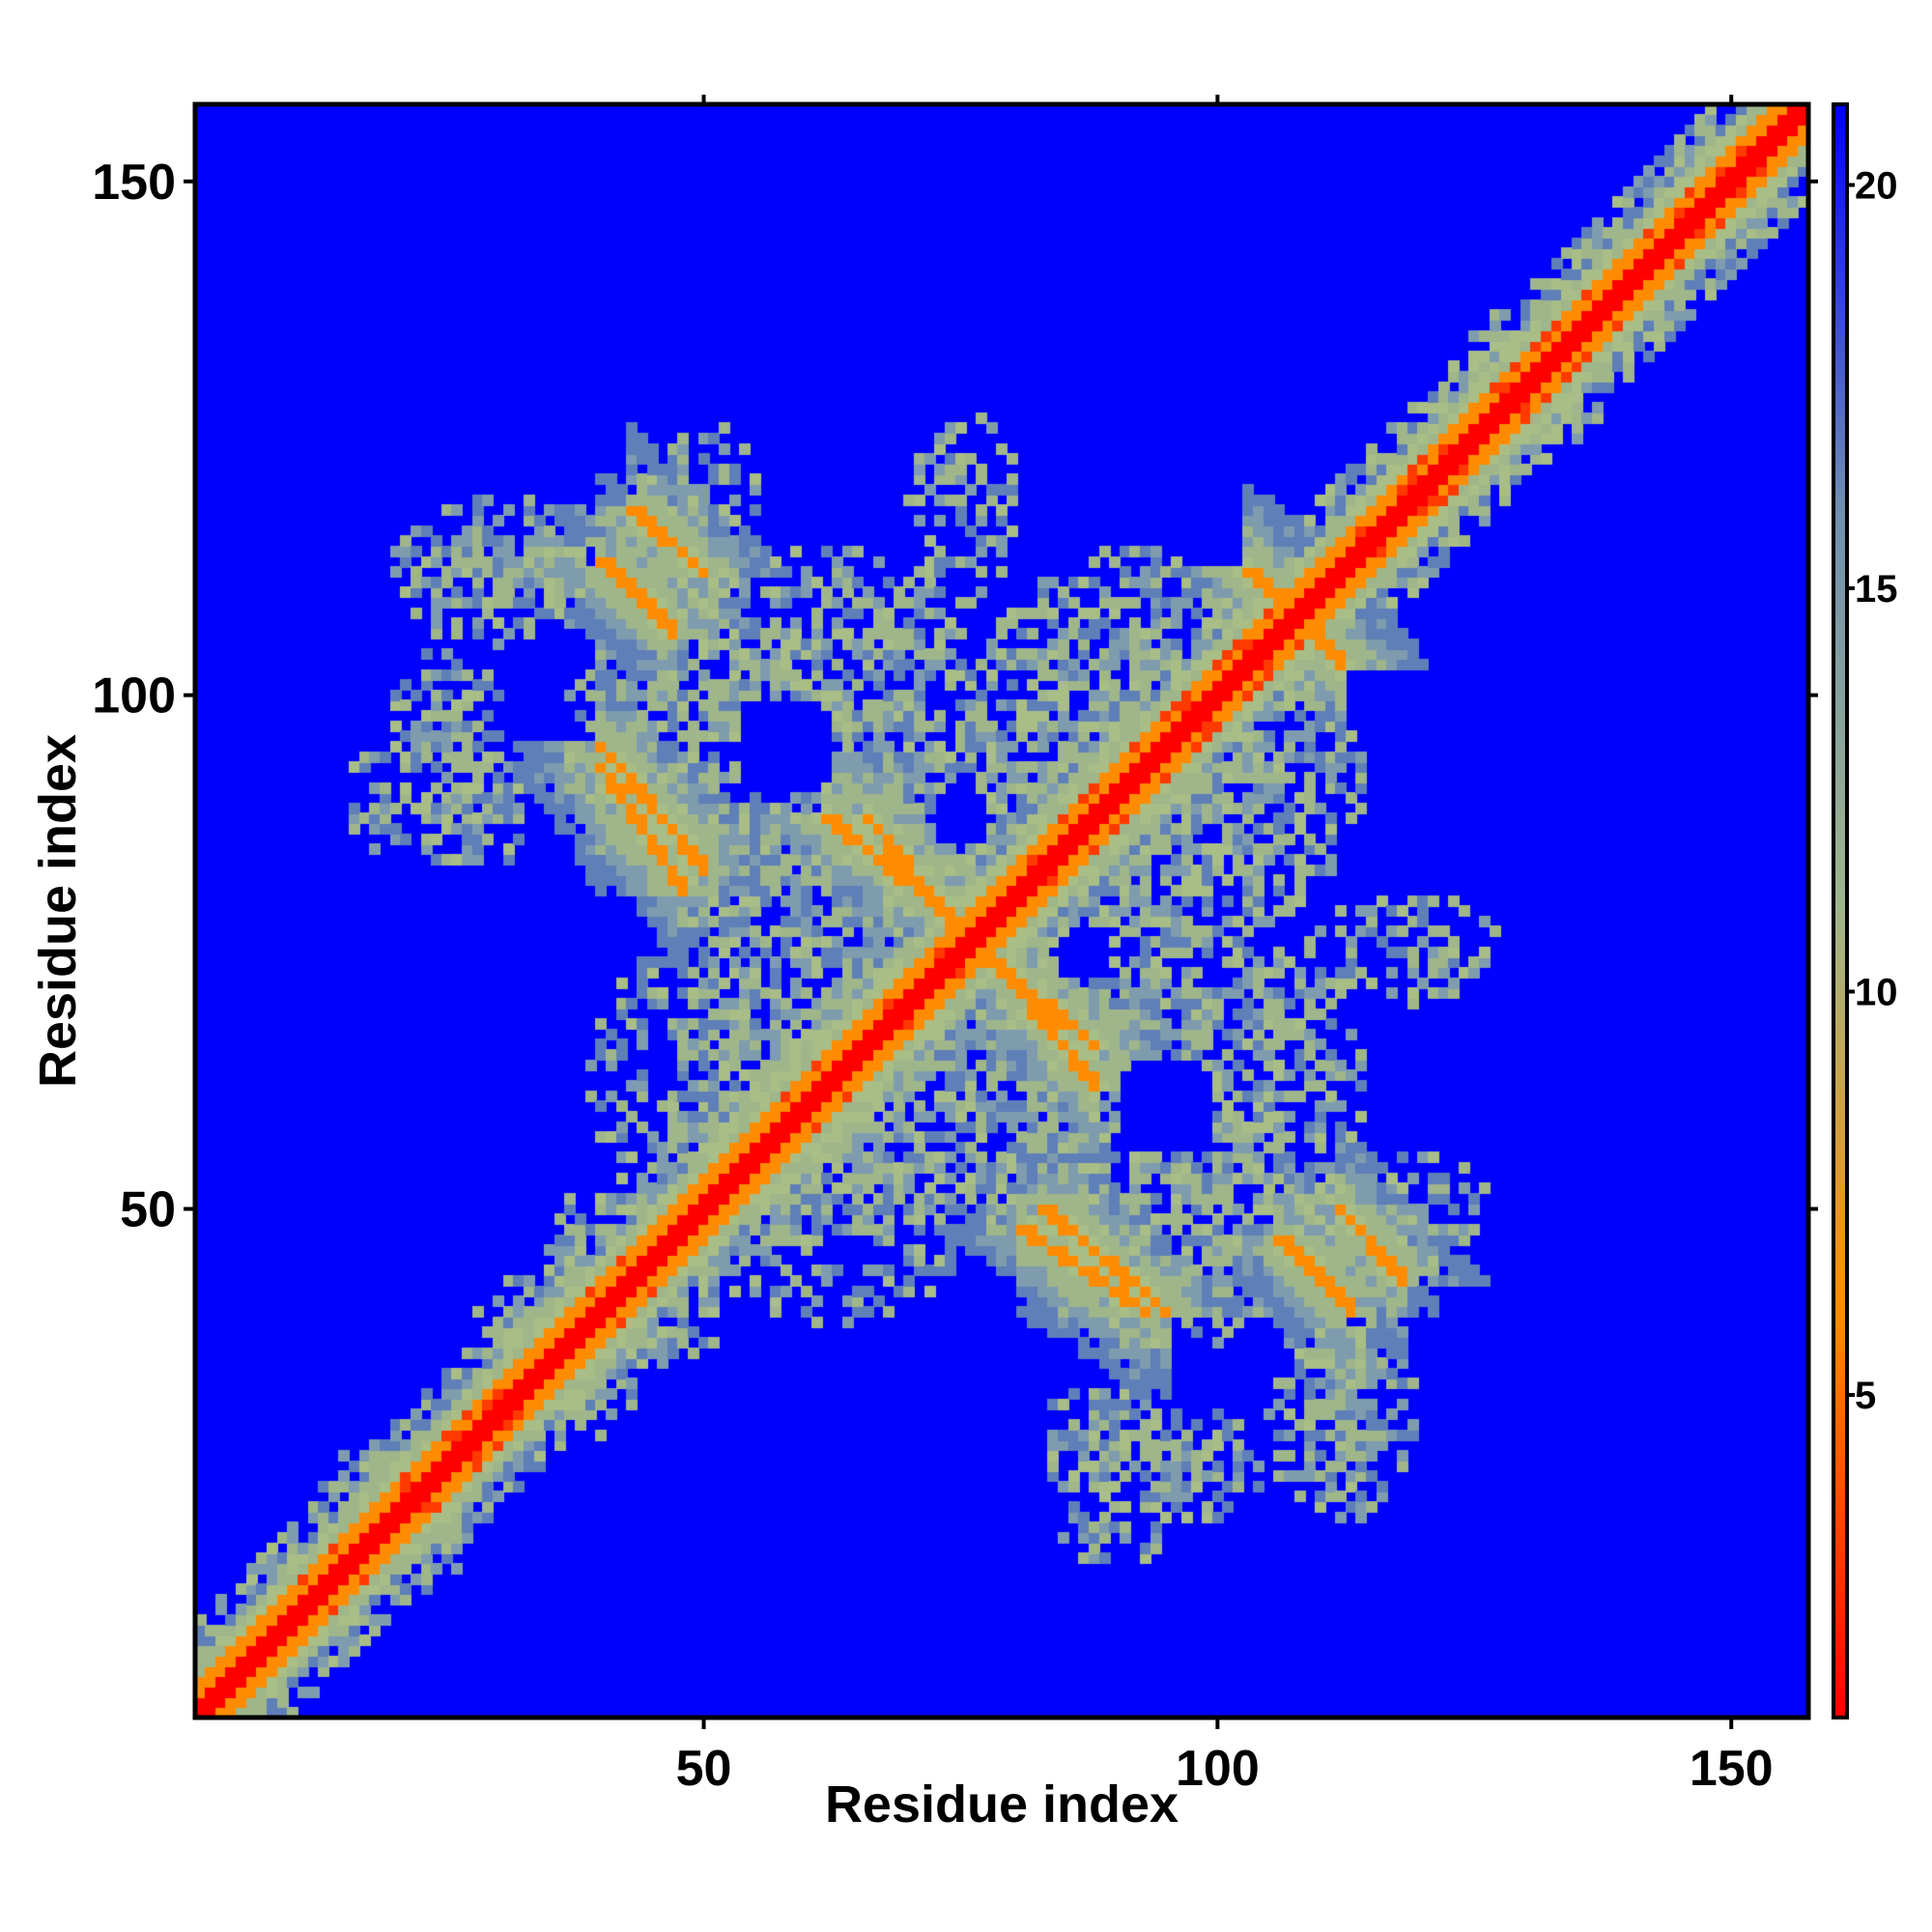 This screenshot has height=1932, width=1932. Describe the element at coordinates (1840, 910) in the screenshot. I see `colorbar-gradient` at that location.